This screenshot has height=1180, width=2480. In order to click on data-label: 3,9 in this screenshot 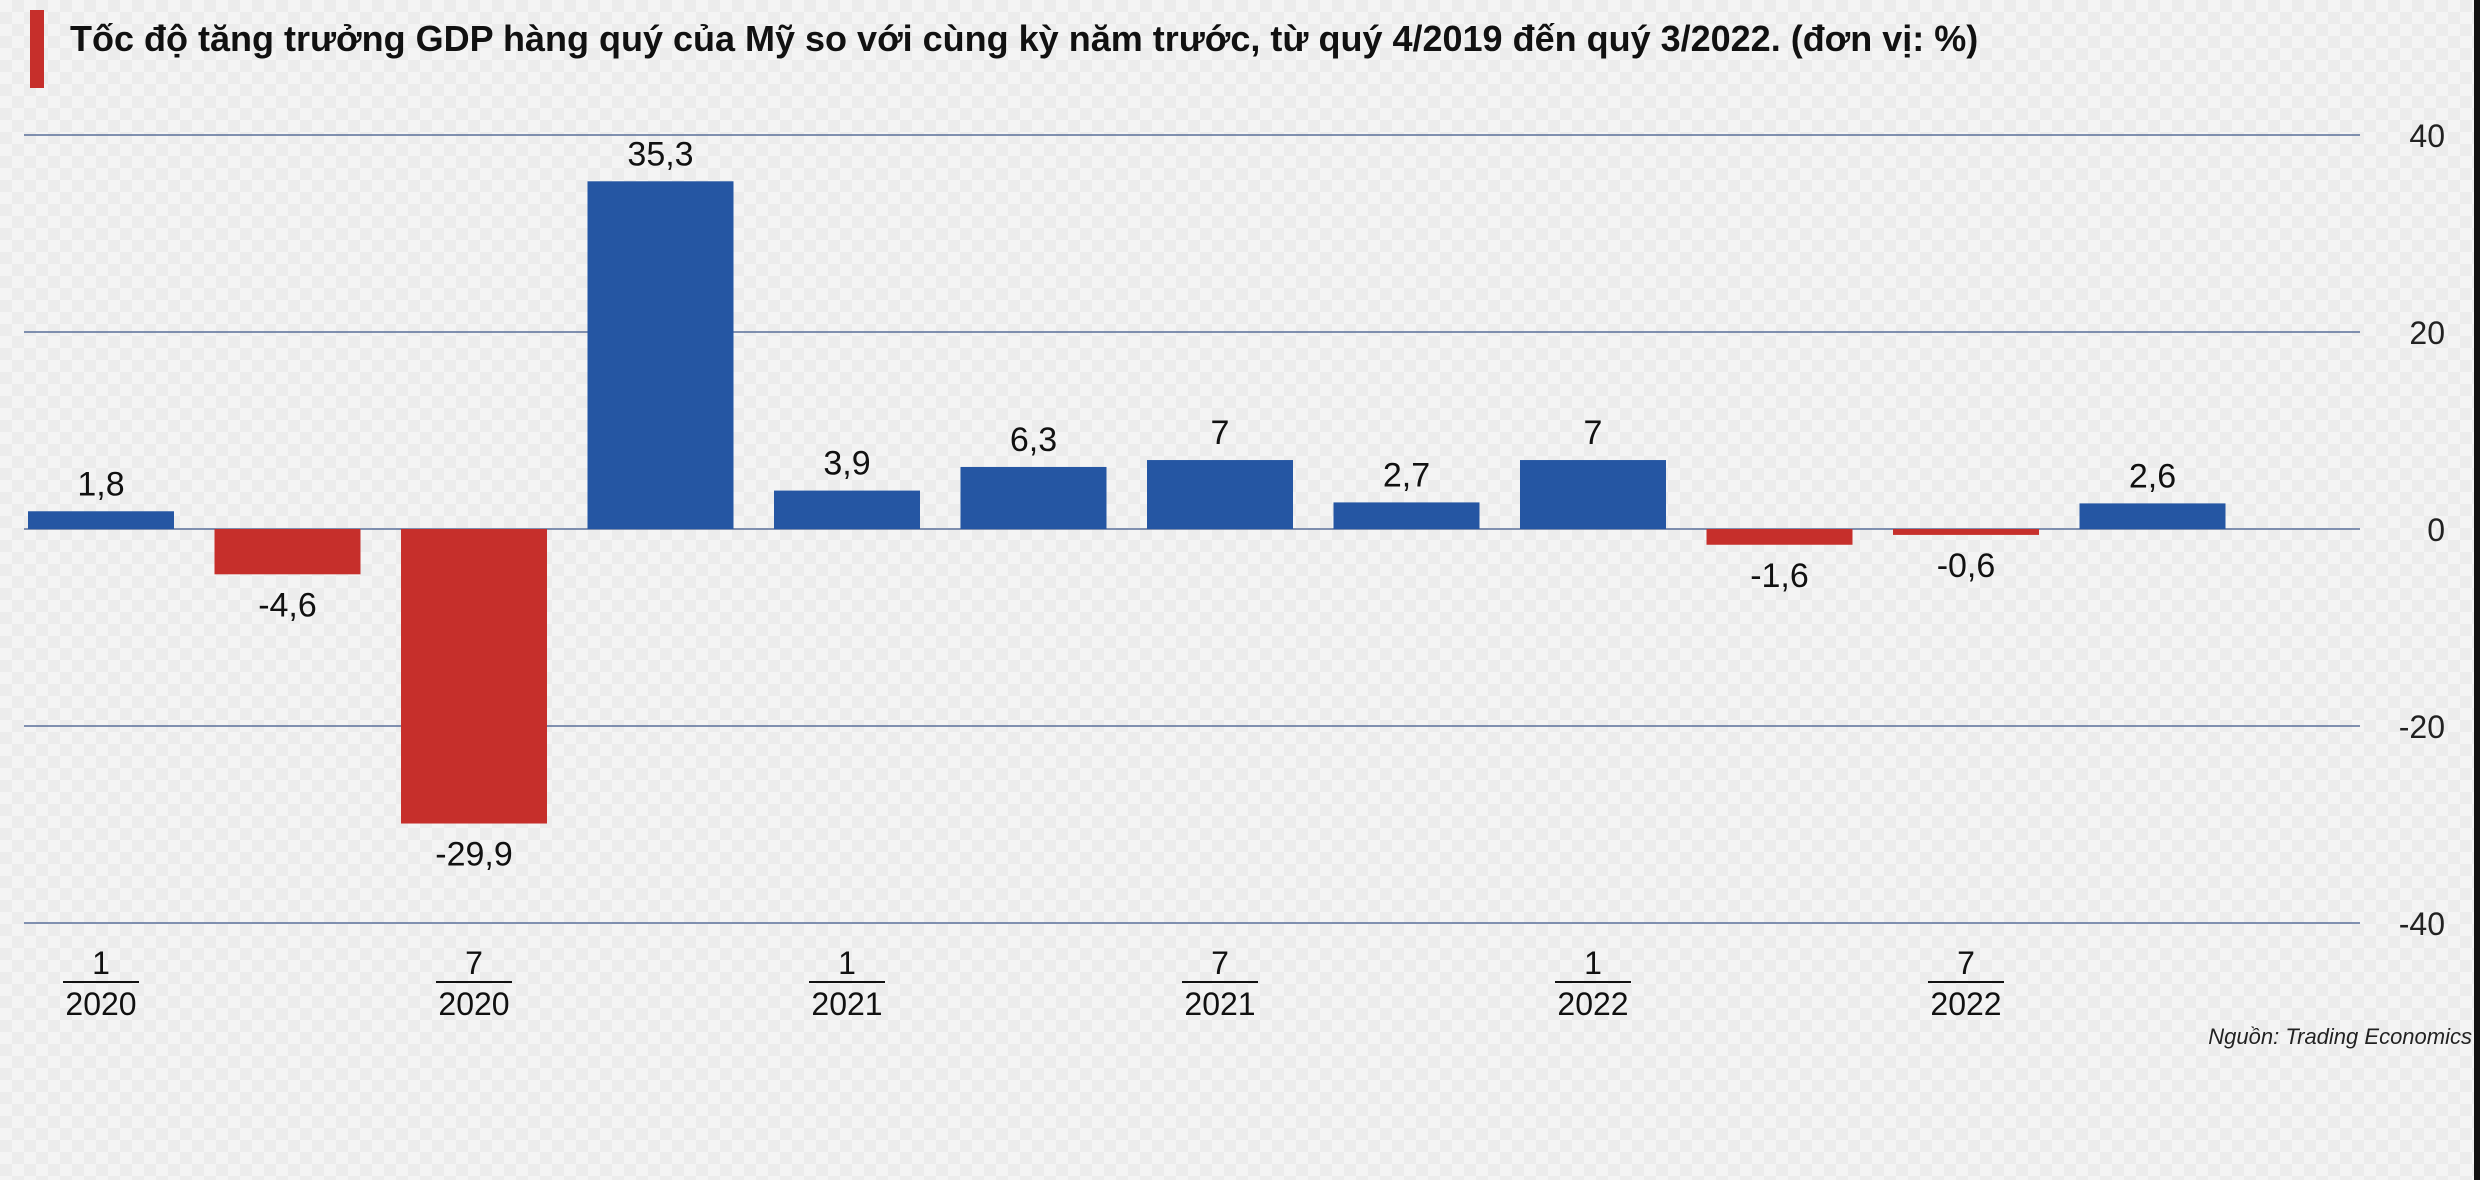, I will do `click(846, 464)`.